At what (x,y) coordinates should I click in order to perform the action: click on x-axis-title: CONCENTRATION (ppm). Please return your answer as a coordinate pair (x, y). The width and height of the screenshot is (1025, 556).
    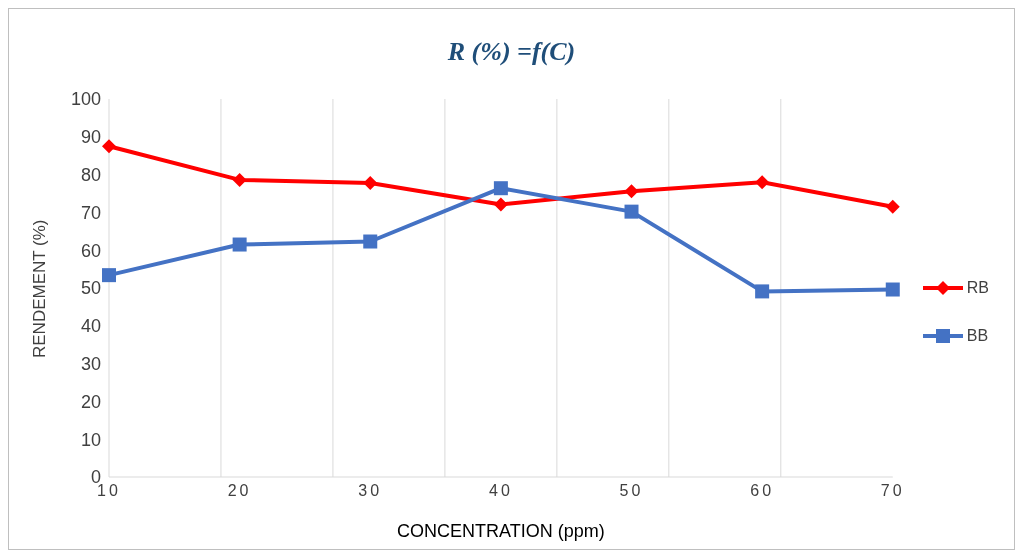
    Looking at the image, I should click on (501, 531).